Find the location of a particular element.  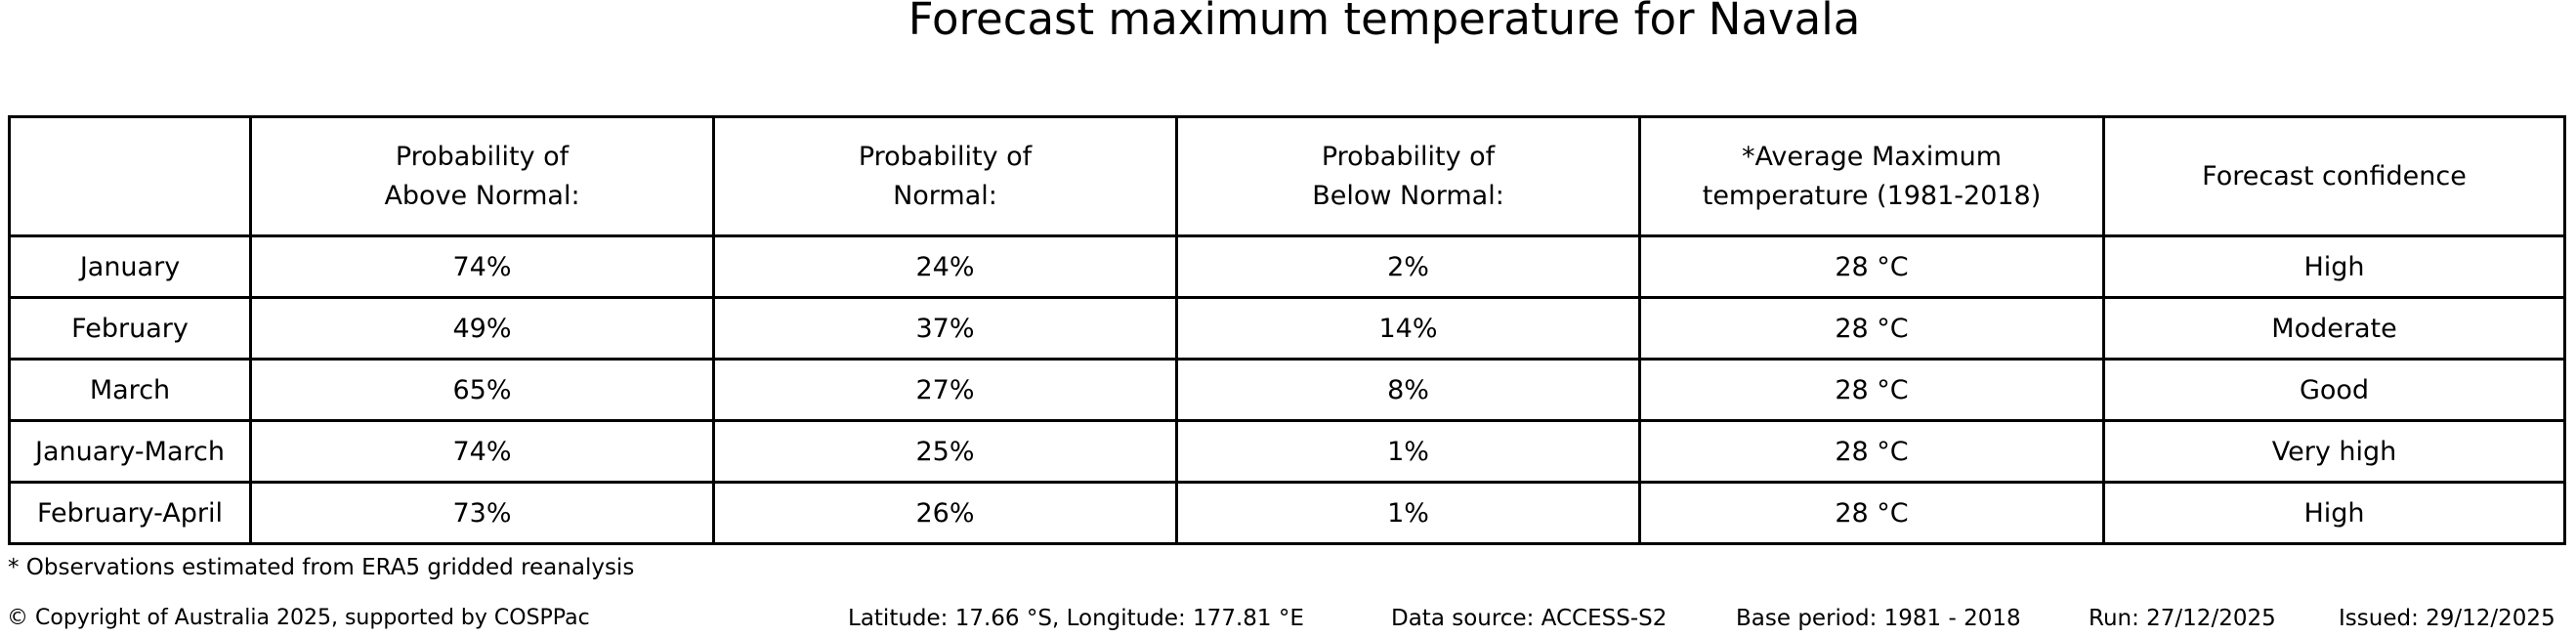

row-label: March is located at coordinates (130, 390).